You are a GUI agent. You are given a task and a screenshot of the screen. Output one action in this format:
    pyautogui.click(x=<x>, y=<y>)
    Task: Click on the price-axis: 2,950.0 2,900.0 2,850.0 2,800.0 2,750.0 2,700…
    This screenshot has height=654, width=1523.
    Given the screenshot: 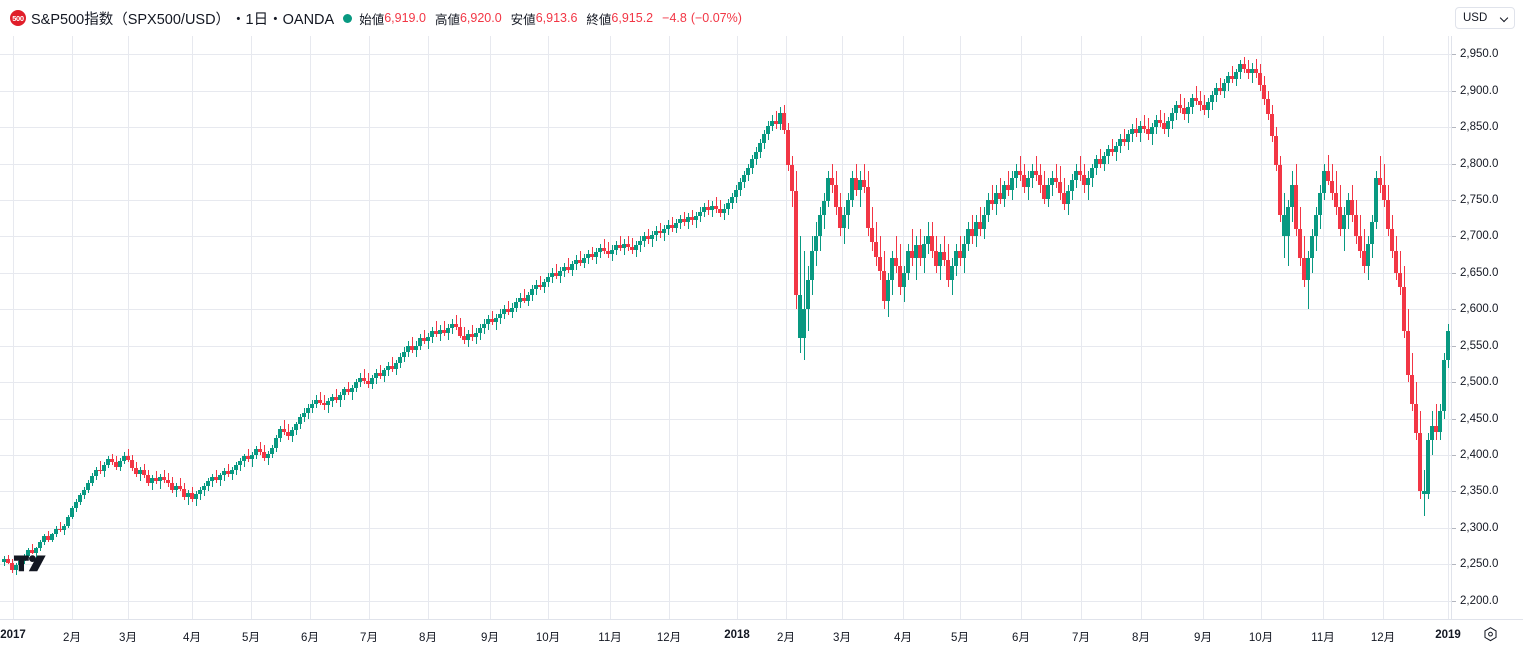 What is the action you would take?
    pyautogui.click(x=1487, y=327)
    